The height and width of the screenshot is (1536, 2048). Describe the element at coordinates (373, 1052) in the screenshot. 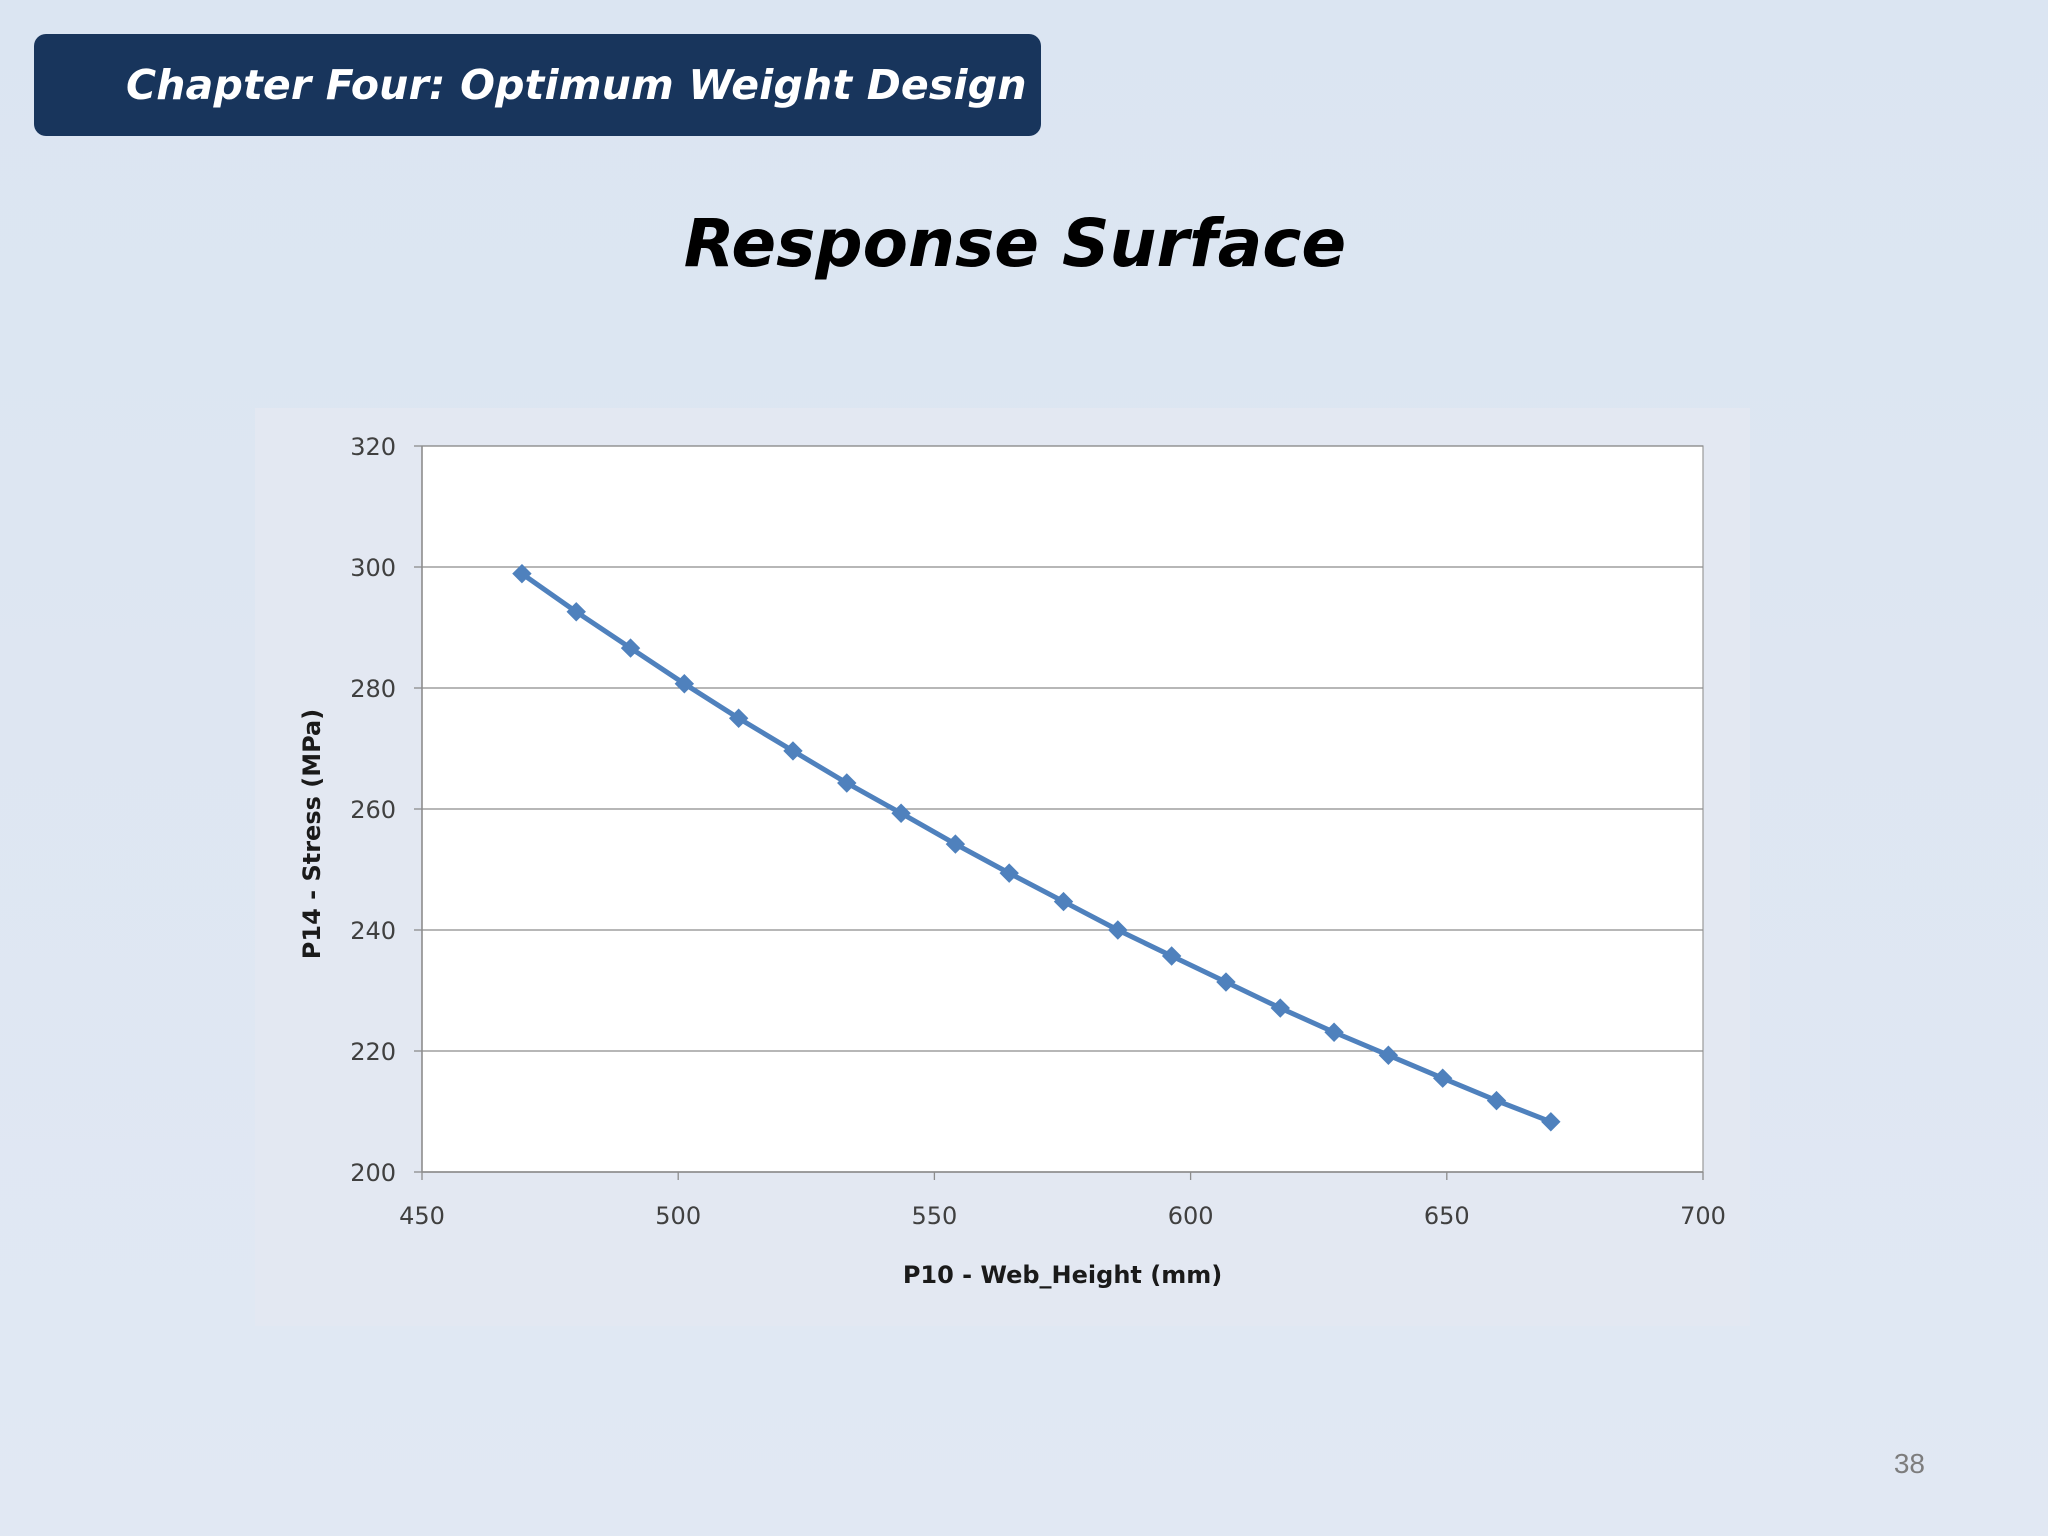

I see `y-tick-label: 220` at that location.